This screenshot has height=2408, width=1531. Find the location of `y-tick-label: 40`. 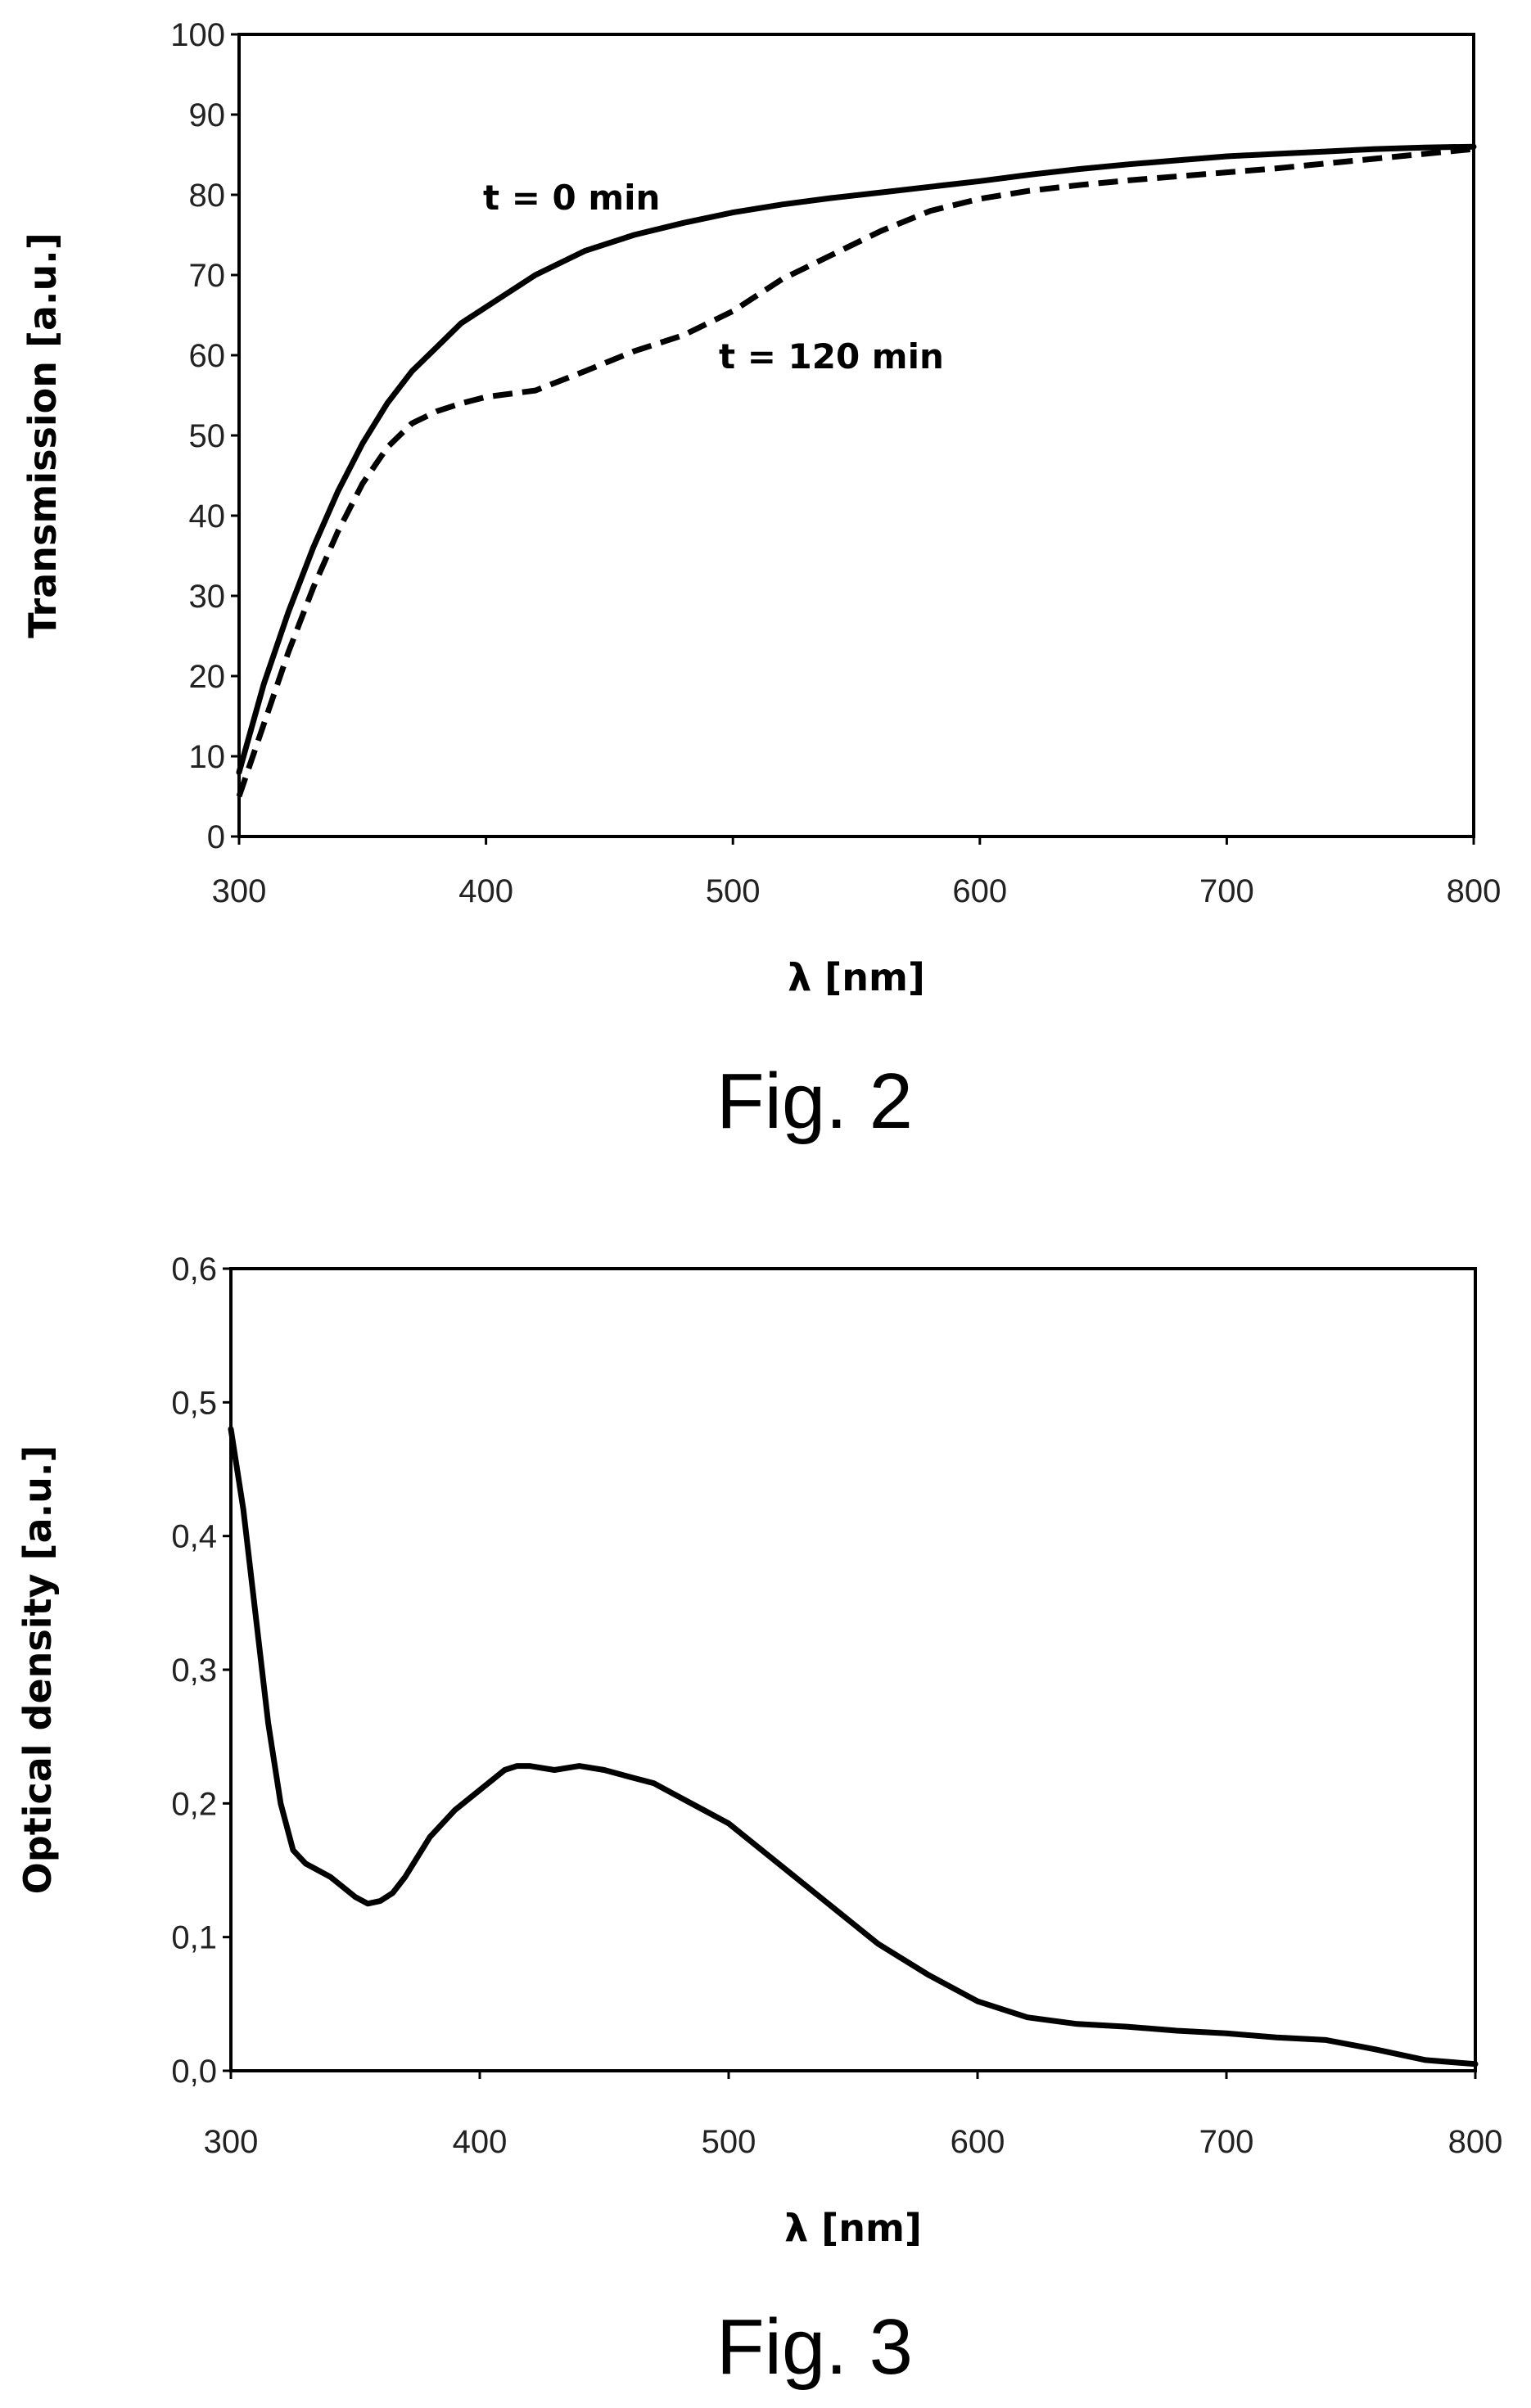

y-tick-label: 40 is located at coordinates (208, 516).